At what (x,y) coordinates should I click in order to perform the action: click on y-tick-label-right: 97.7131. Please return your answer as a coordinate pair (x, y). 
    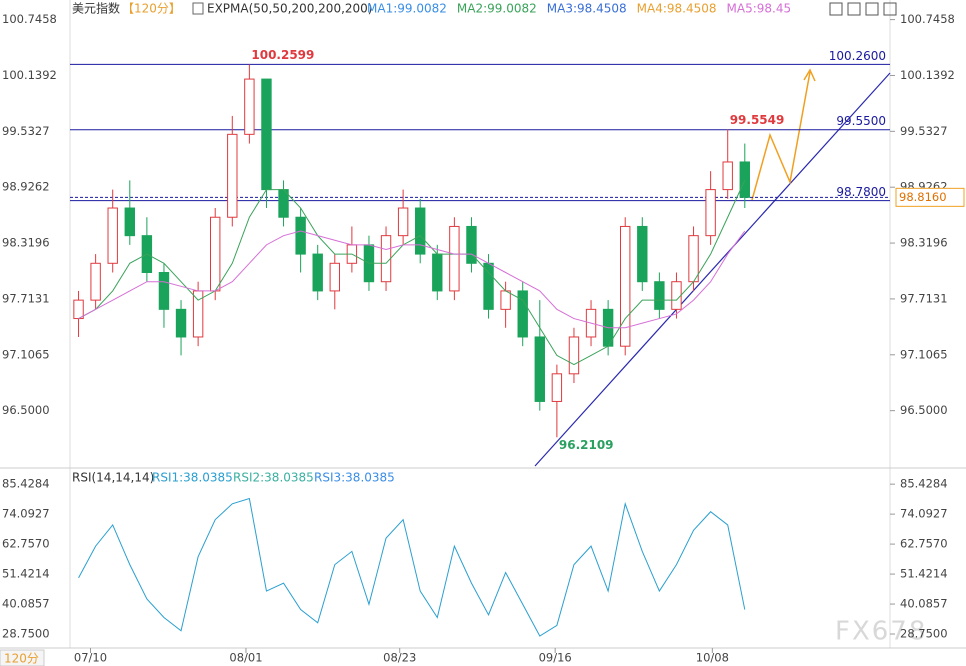
    Looking at the image, I should click on (924, 298).